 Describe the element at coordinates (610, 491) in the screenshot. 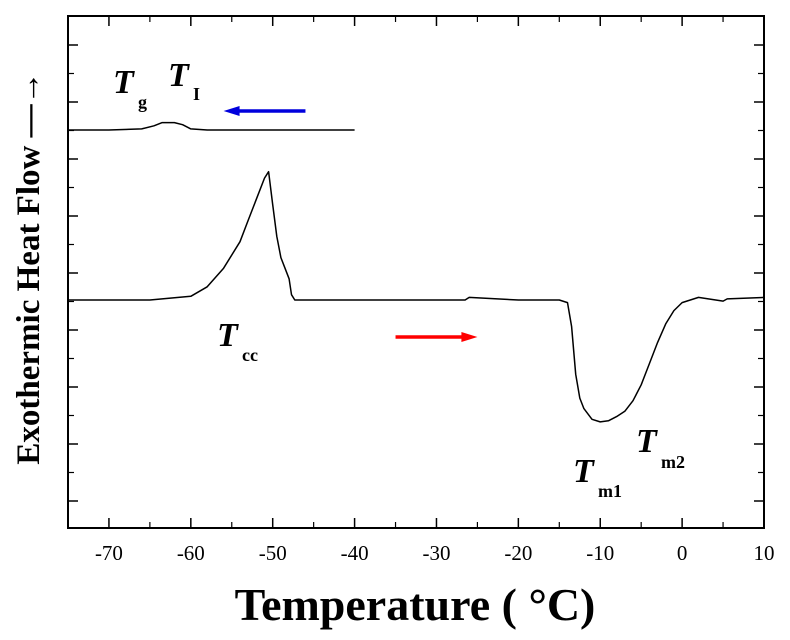

I see `annotation-tm1-sub: m1` at that location.